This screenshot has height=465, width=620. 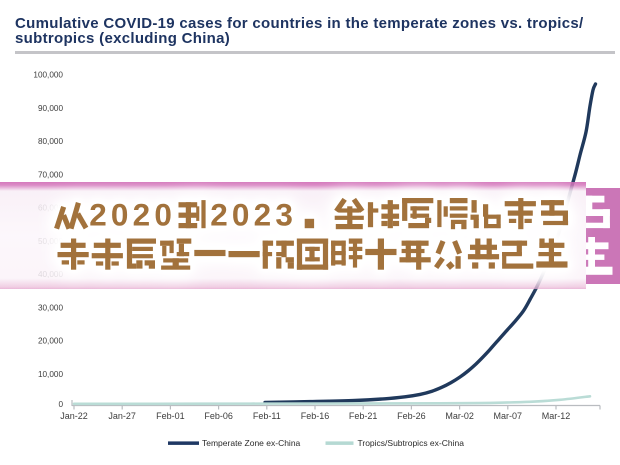 What do you see at coordinates (48, 75) in the screenshot?
I see `svg-text: 100,000` at bounding box center [48, 75].